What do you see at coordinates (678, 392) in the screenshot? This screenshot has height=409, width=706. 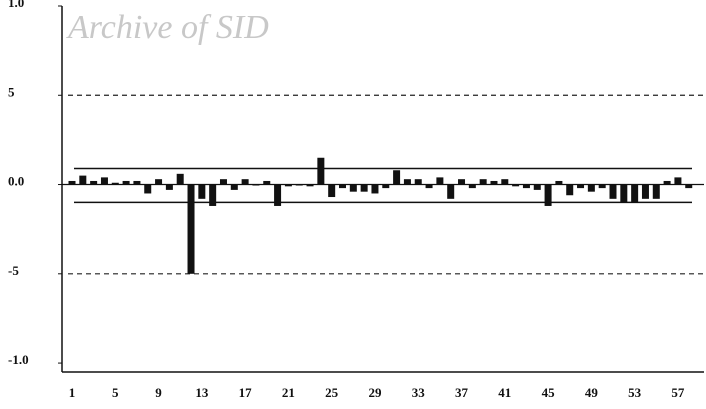 I see `x-tick-label: 57` at bounding box center [678, 392].